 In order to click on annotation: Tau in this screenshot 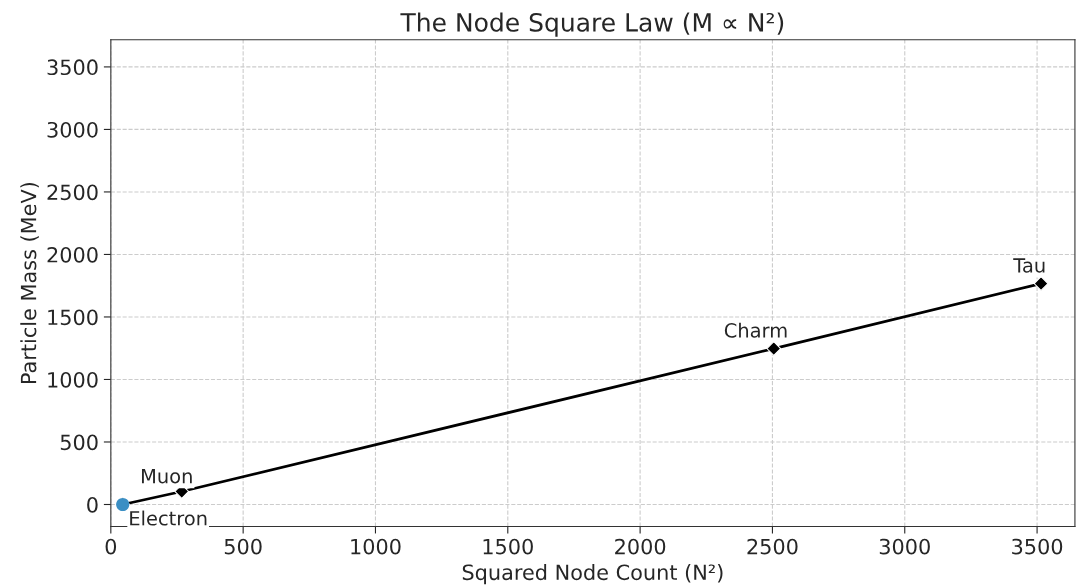, I will do `click(1029, 265)`.